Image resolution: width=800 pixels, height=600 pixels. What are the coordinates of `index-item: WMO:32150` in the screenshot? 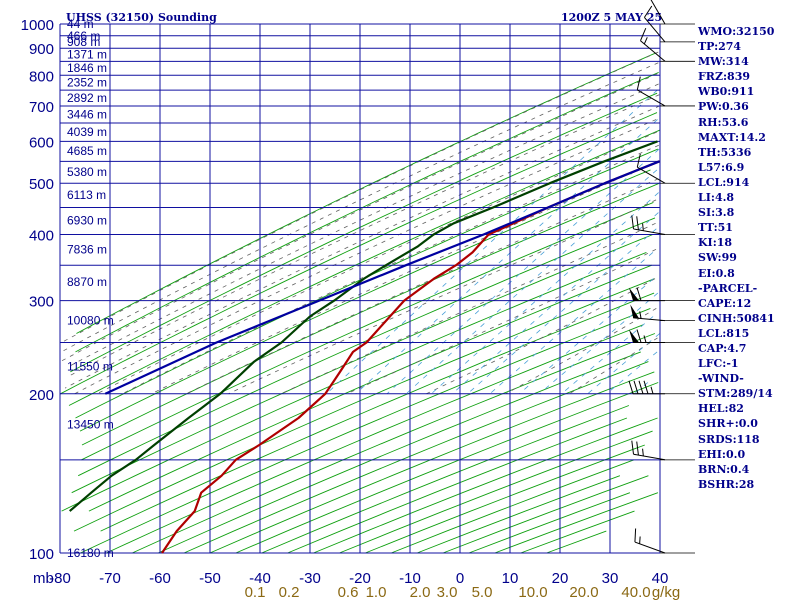 It's located at (736, 31).